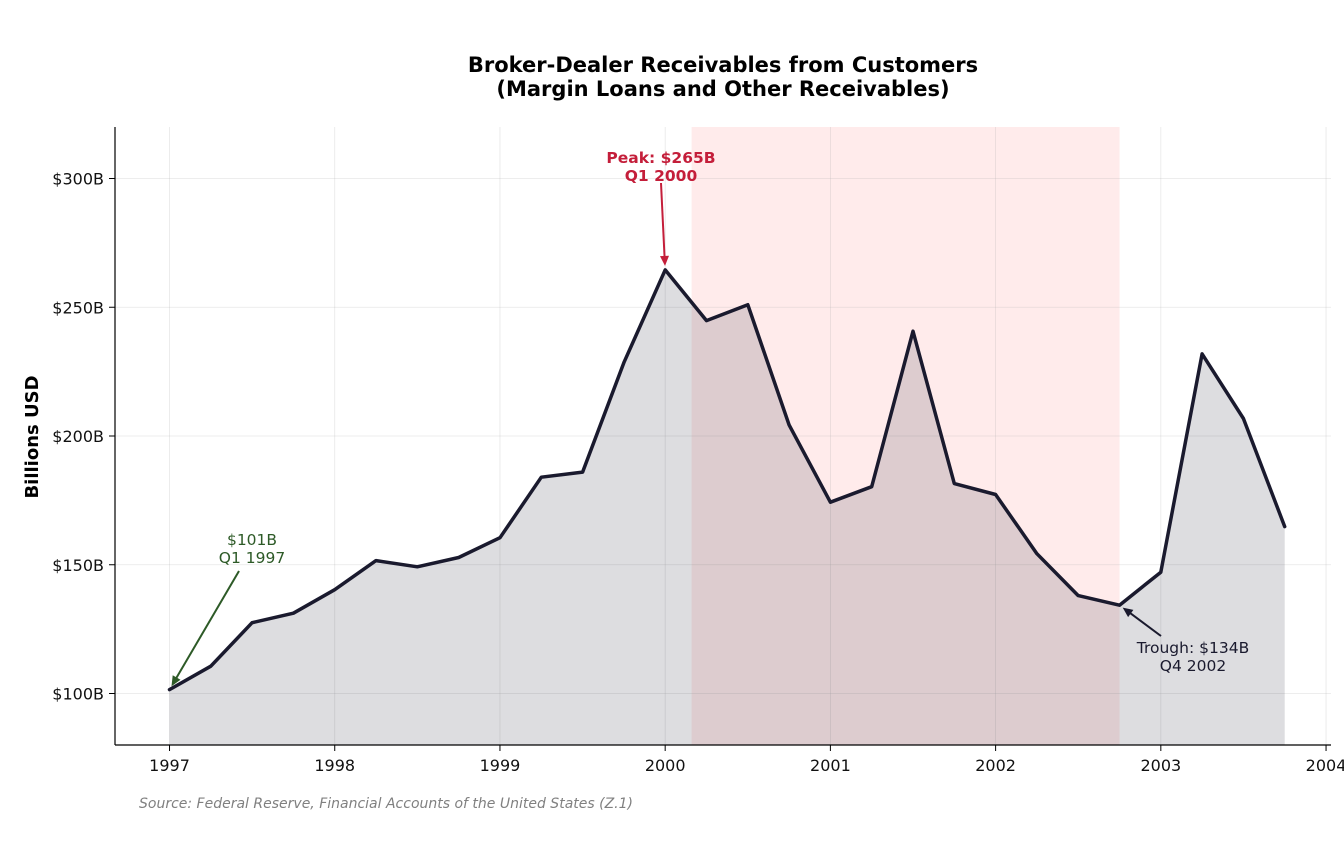 Image resolution: width=1344 pixels, height=862 pixels. Describe the element at coordinates (660, 158) in the screenshot. I see `annotation-peak-line-1: Peak: $265B` at that location.